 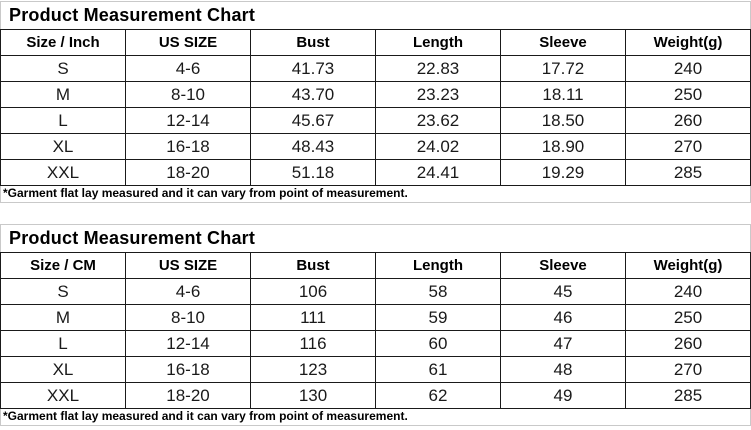 I want to click on table-cell: 48, so click(x=563, y=369).